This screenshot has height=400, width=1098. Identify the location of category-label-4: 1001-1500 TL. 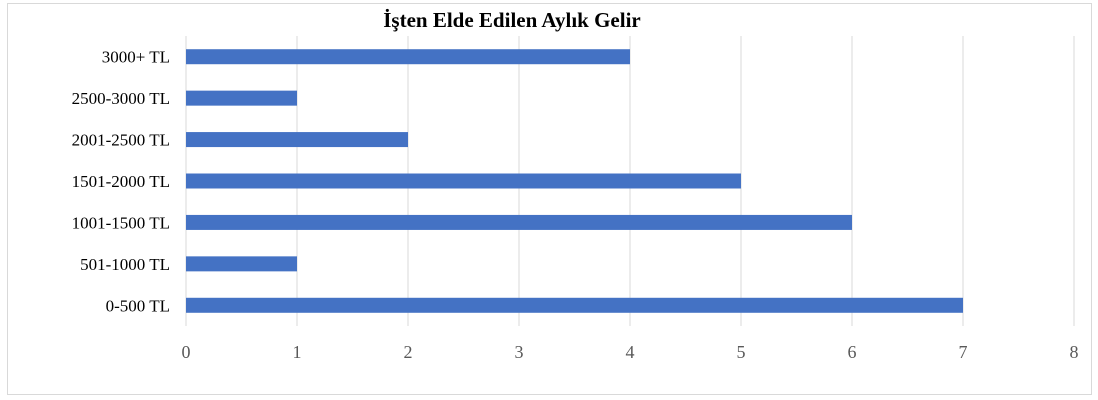
(121, 222).